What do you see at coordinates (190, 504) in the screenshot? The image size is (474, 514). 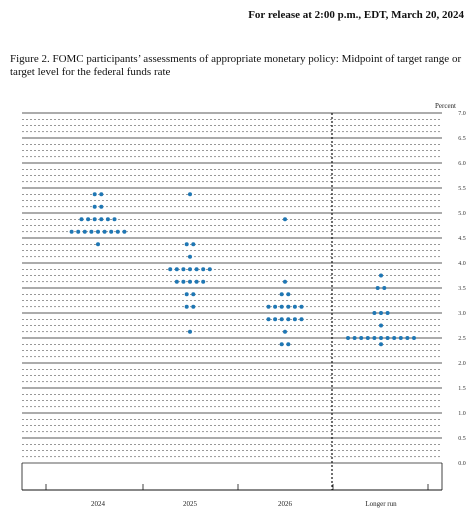 I see `x-category-label: 2025` at bounding box center [190, 504].